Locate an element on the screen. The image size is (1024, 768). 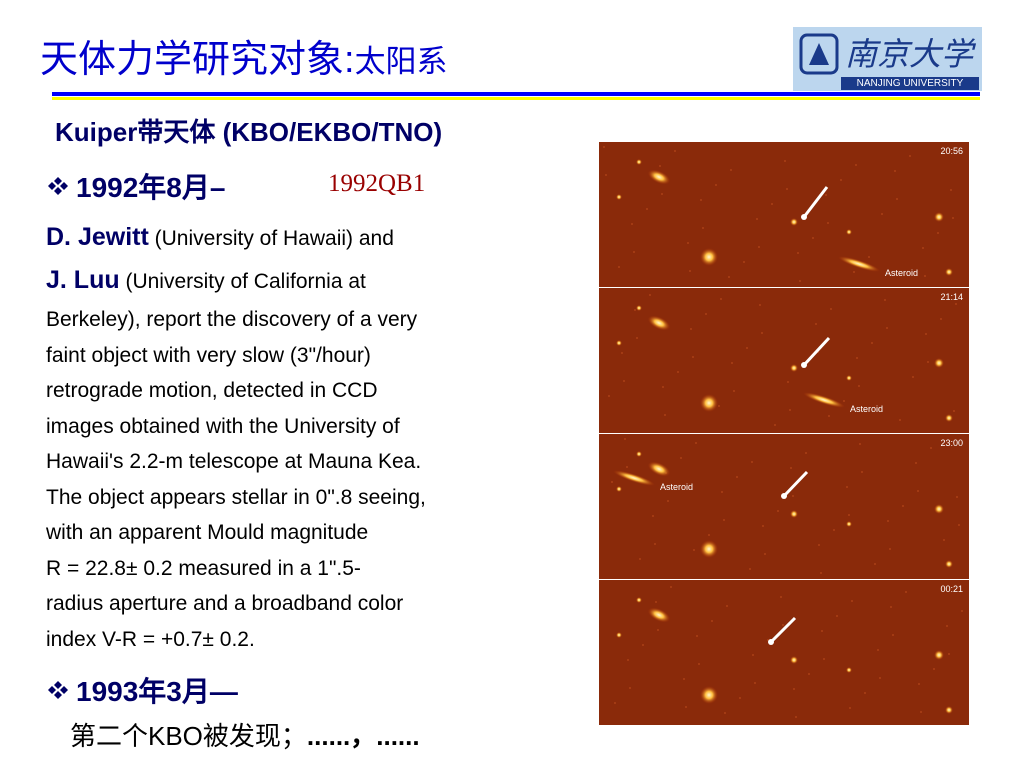
bullet2-text: 第二个KBO被发现； is located at coordinates (188, 736).